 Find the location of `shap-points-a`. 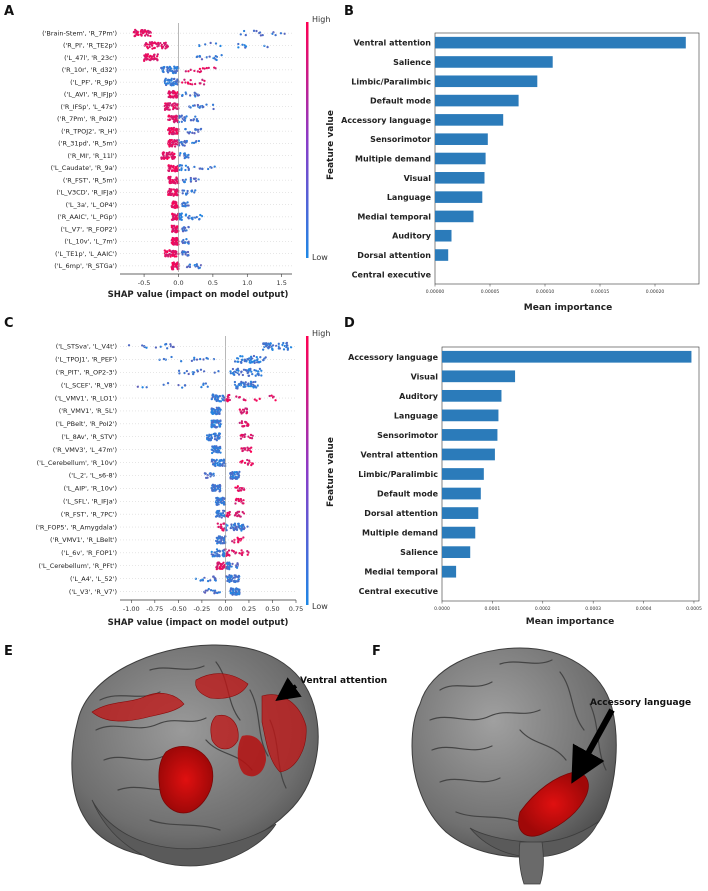

shap-points-a is located at coordinates (209, 149).